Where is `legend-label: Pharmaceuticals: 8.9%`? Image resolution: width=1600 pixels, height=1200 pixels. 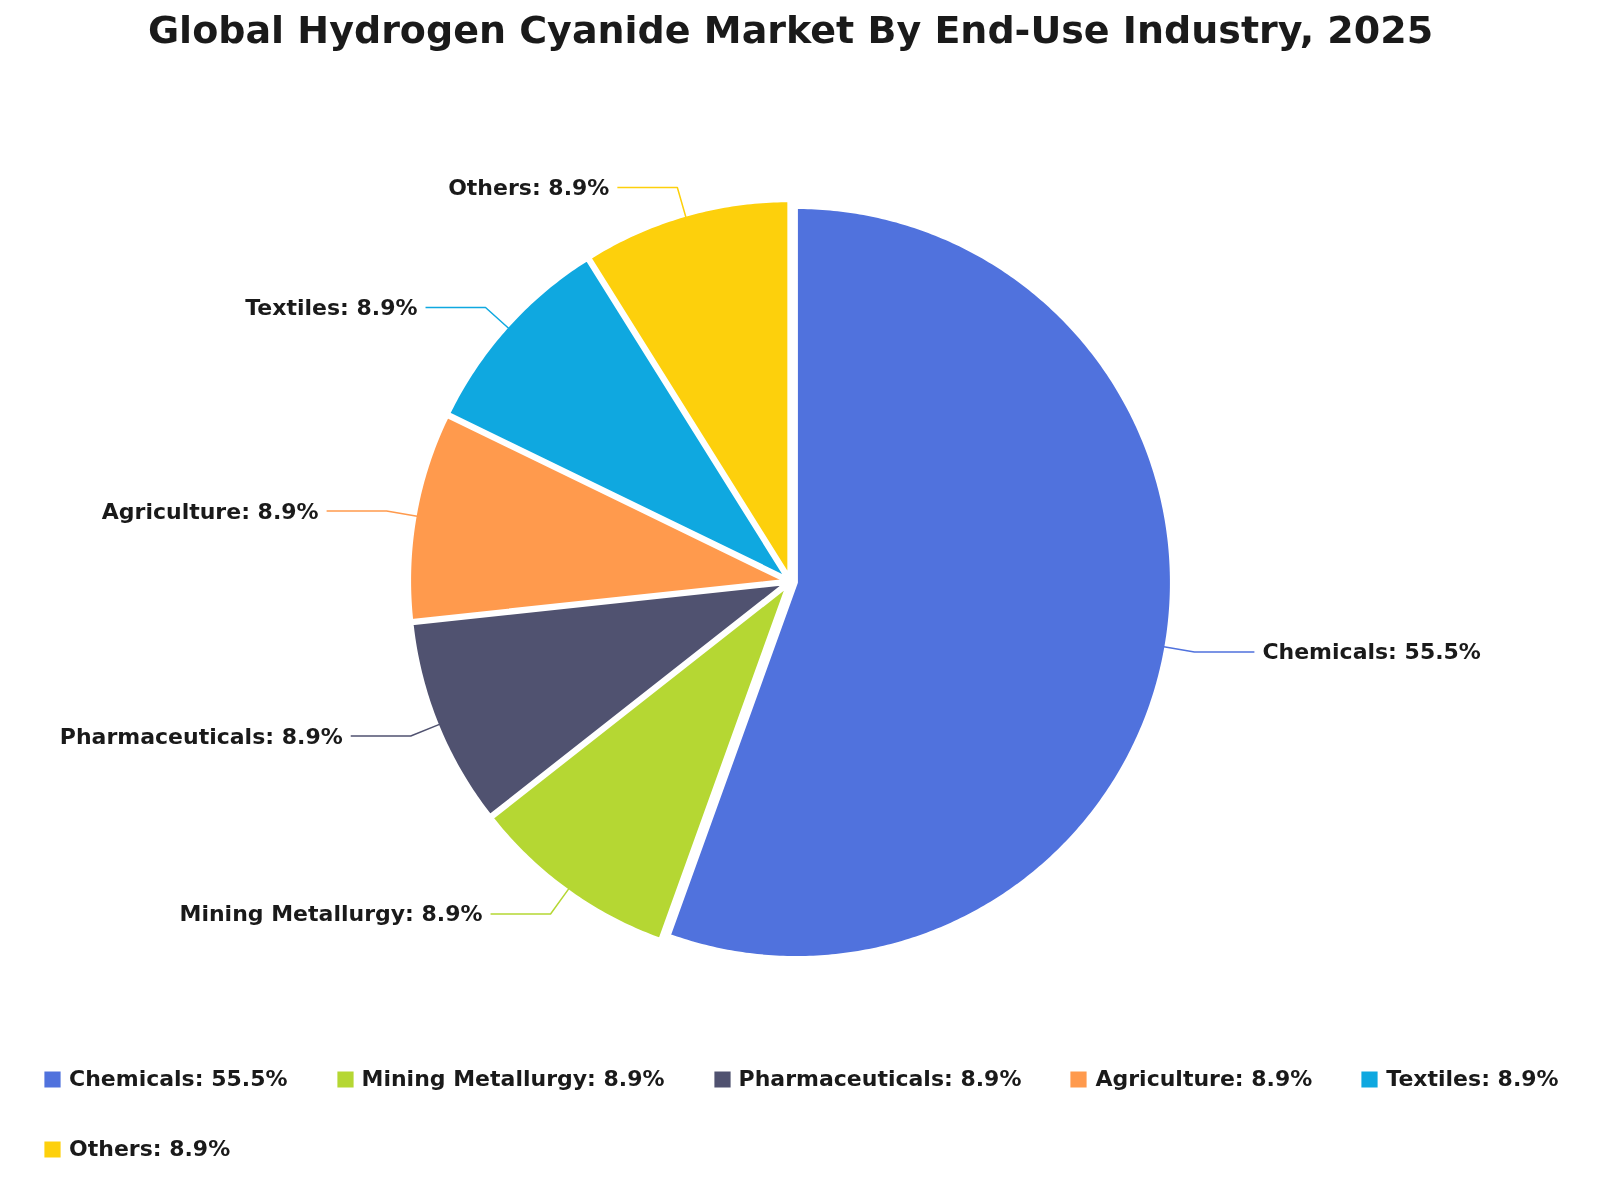
legend-label: Pharmaceuticals: 8.9% is located at coordinates (880, 1078).